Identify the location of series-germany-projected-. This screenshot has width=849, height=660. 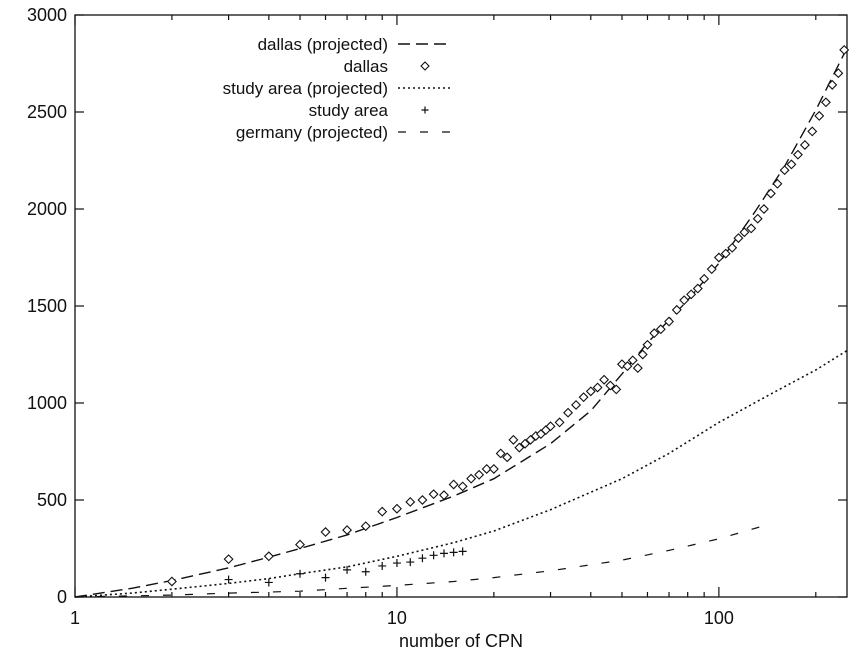
(420, 561).